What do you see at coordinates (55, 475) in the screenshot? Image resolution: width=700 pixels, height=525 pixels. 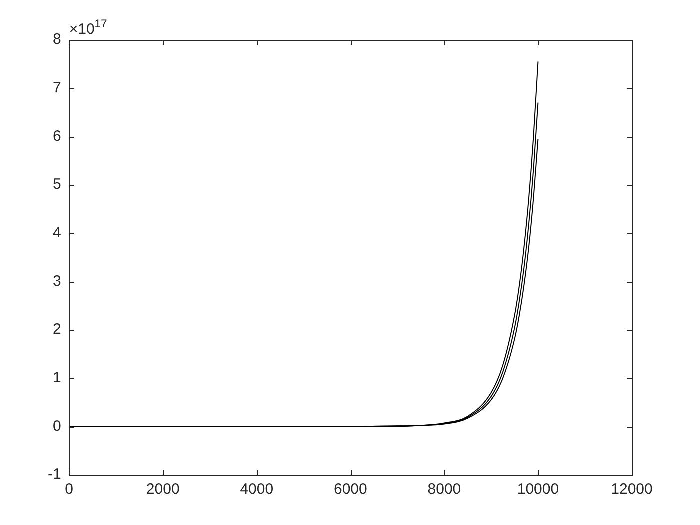 I see `y-tick-label: -1` at bounding box center [55, 475].